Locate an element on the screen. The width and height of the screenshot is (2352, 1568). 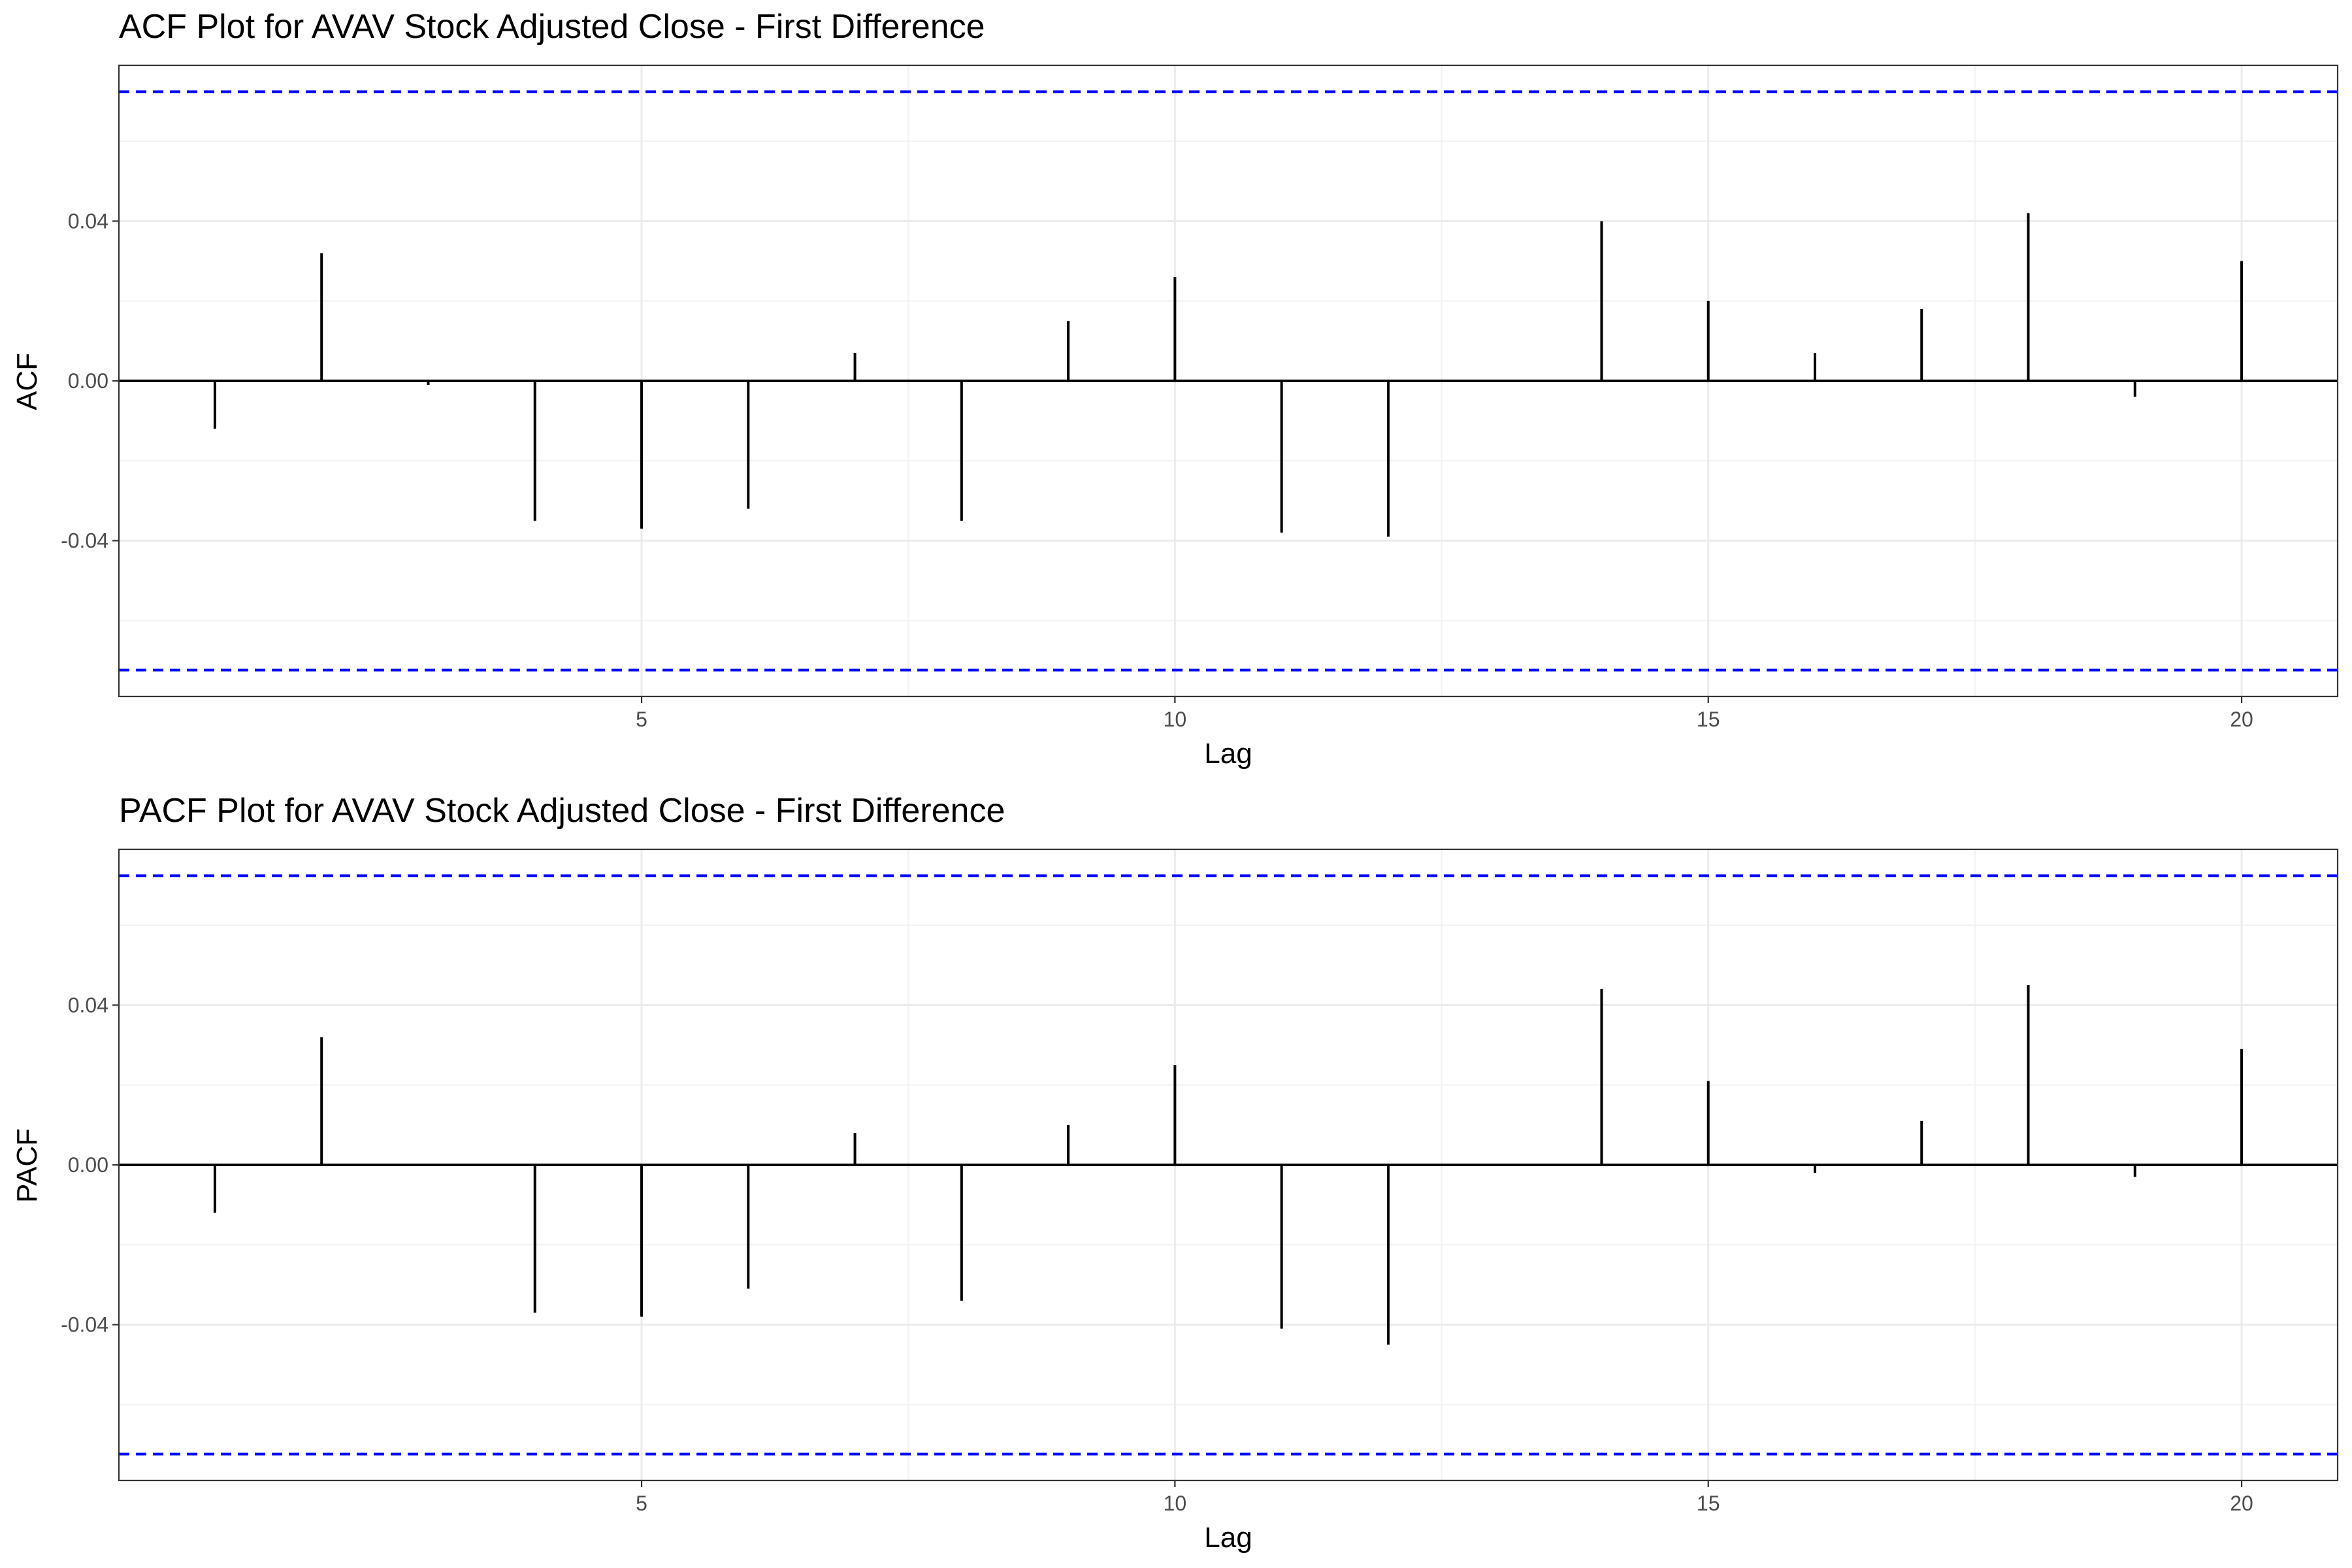
acf-x-axis-title: Lag is located at coordinates (1228, 754).